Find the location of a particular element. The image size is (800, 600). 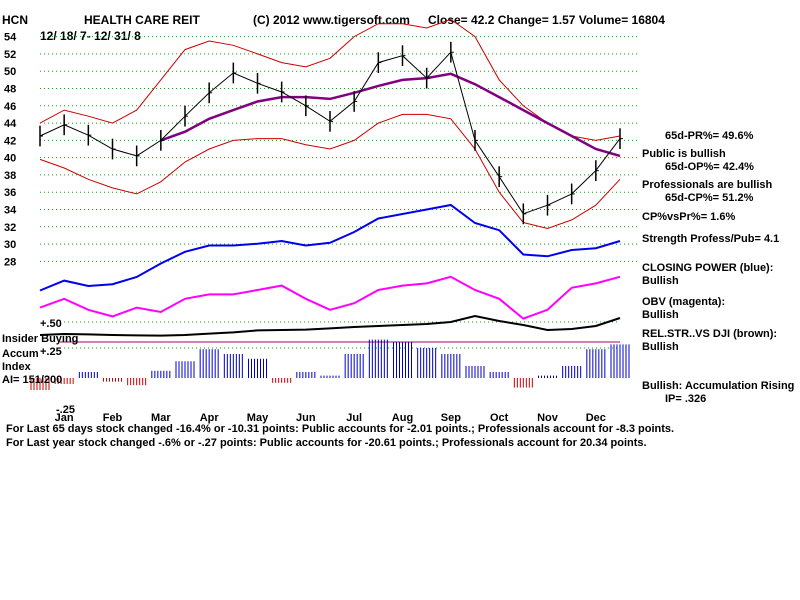

y-tick-label: 42 is located at coordinates (10, 141).